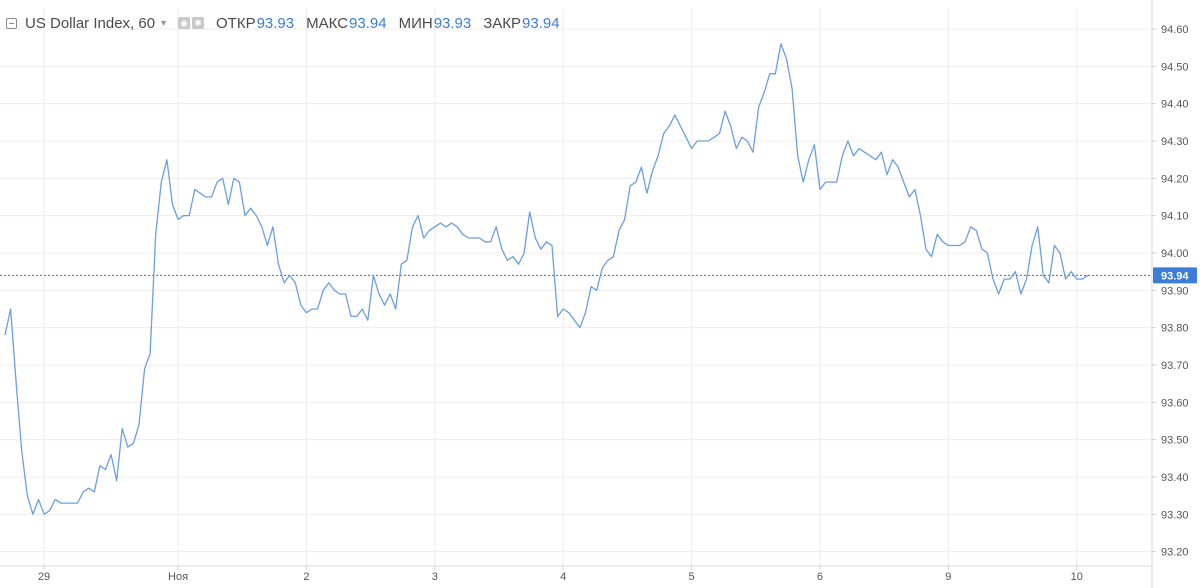  What do you see at coordinates (1077, 577) in the screenshot?
I see `time-tick-label: 10` at bounding box center [1077, 577].